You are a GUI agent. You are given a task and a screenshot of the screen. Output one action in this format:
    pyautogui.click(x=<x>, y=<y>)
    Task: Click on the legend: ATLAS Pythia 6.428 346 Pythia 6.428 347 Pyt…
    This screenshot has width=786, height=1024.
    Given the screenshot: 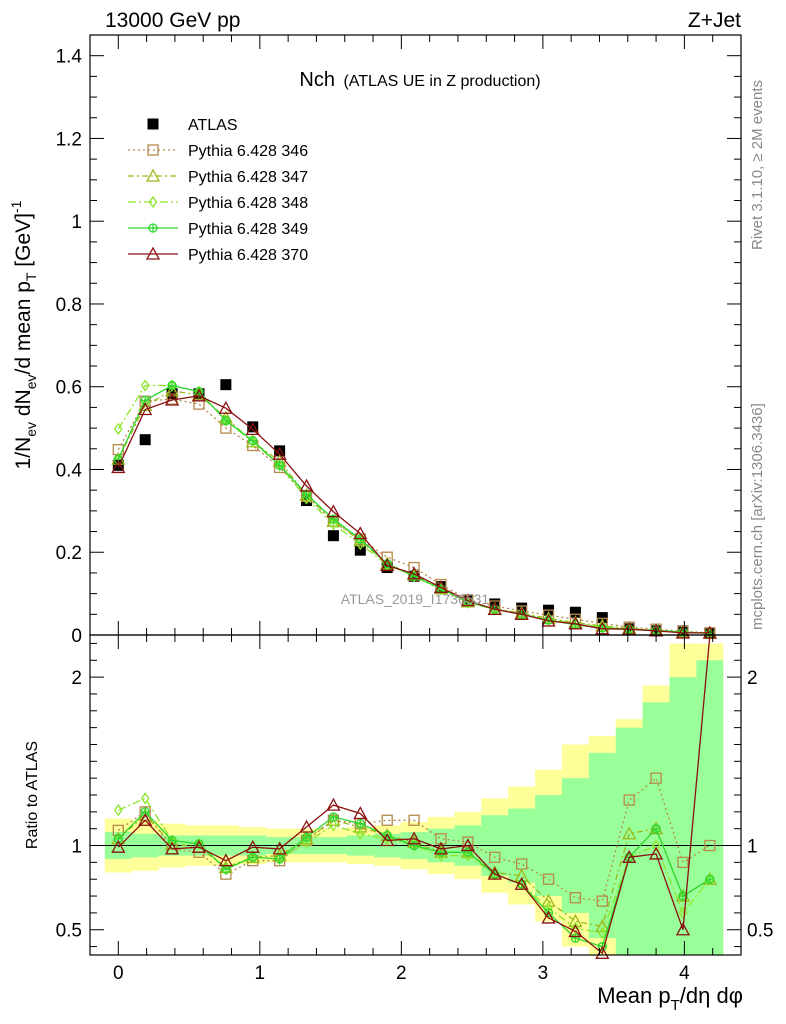 What is the action you would take?
    pyautogui.click(x=218, y=190)
    